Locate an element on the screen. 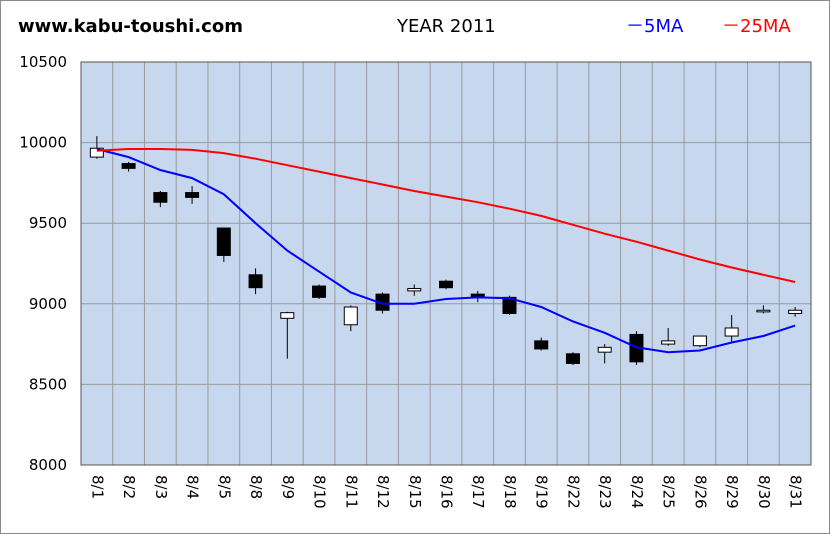  x-tick-label: 8/4 is located at coordinates (193, 487).